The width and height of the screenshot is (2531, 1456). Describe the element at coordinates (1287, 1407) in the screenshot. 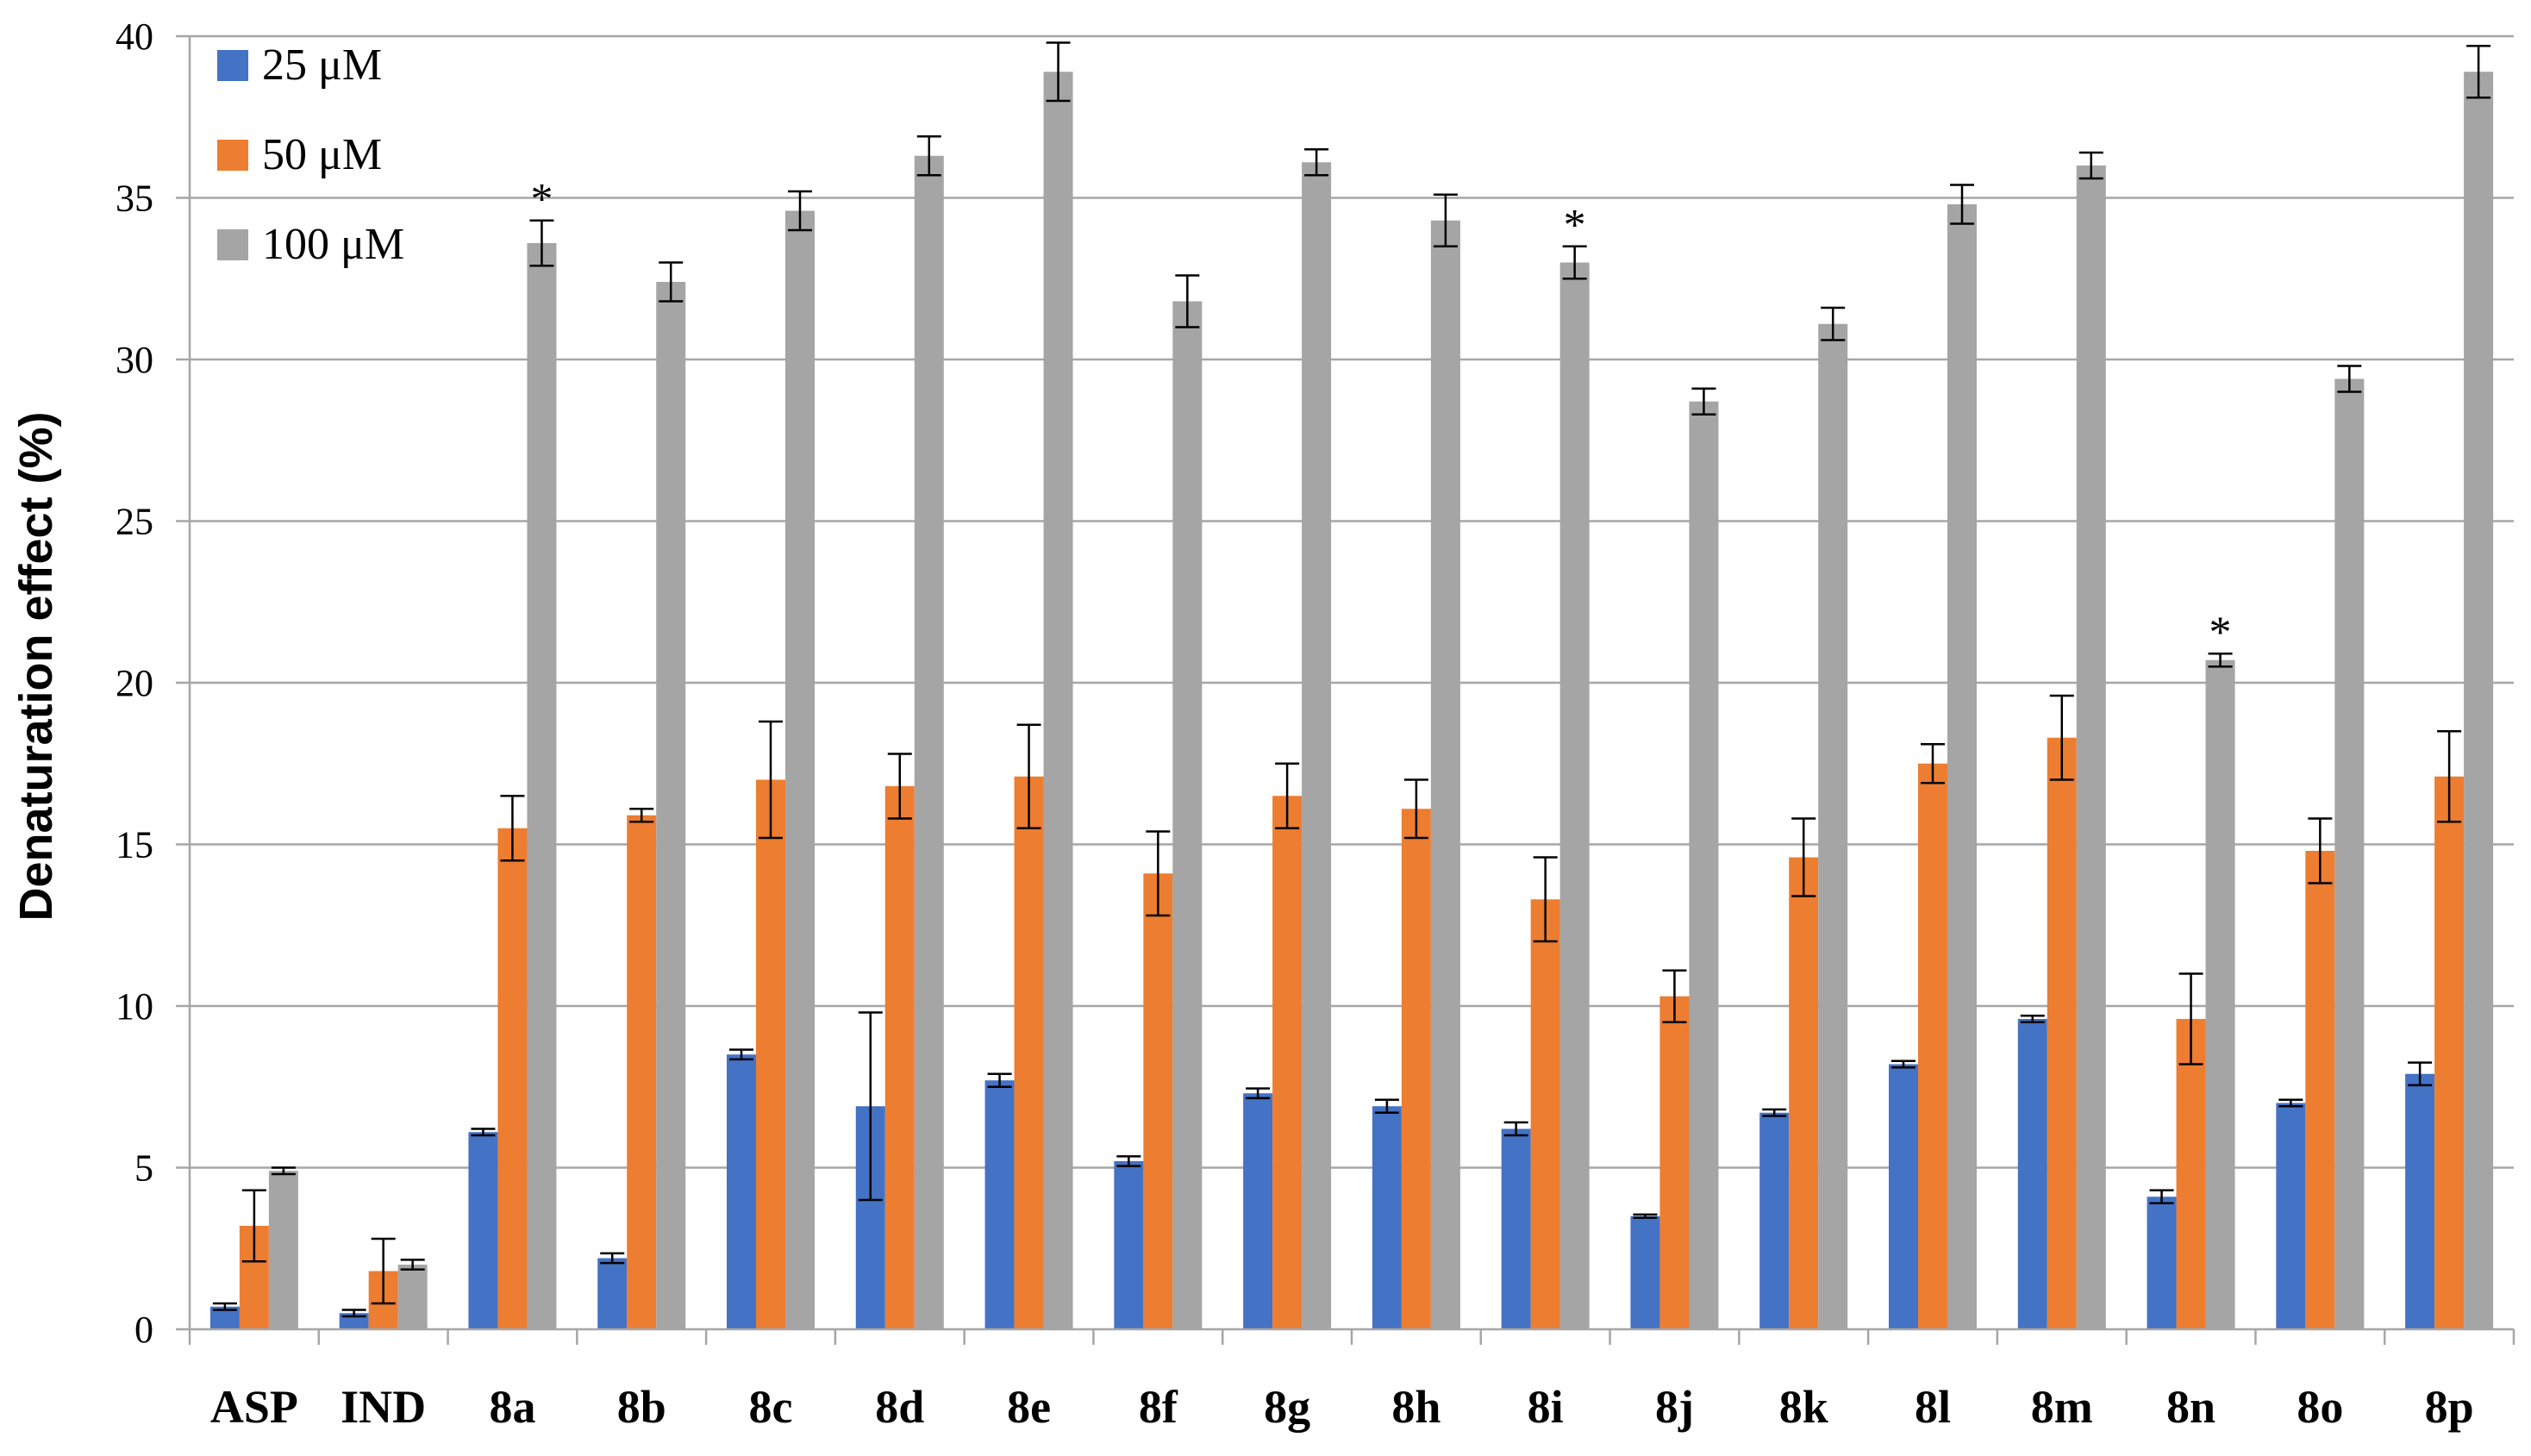

I see `x-tick-label: 8g` at that location.